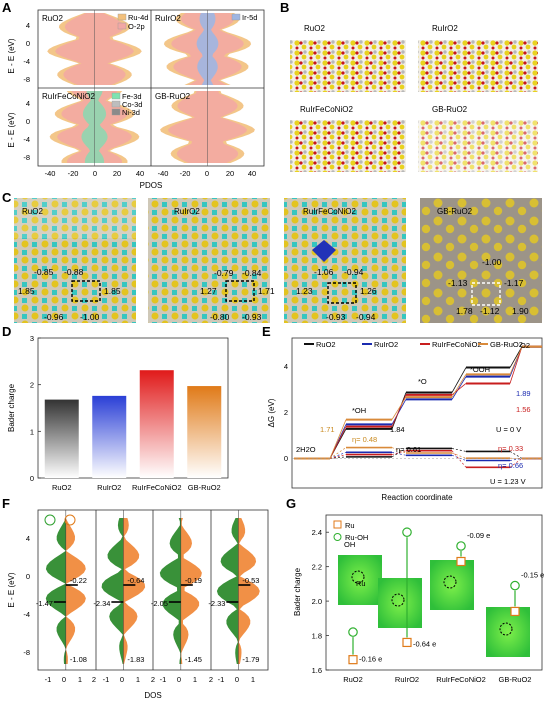 The width and height of the screenshot is (550, 710). What do you see at coordinates (317, 532) in the screenshot?
I see `bader-scatter-ytick: 2.4` at bounding box center [317, 532].